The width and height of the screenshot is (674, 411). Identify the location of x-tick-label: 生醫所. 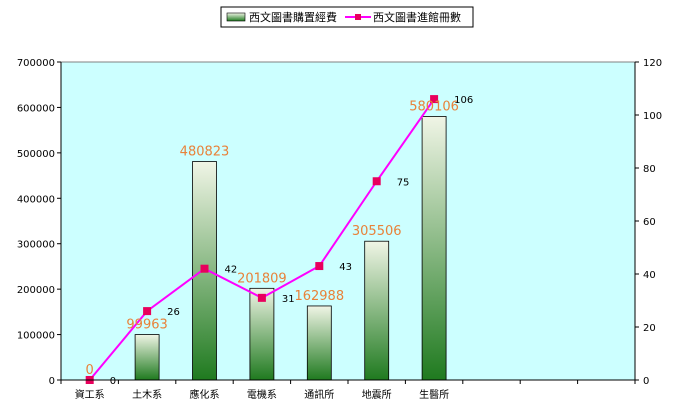
(434, 394).